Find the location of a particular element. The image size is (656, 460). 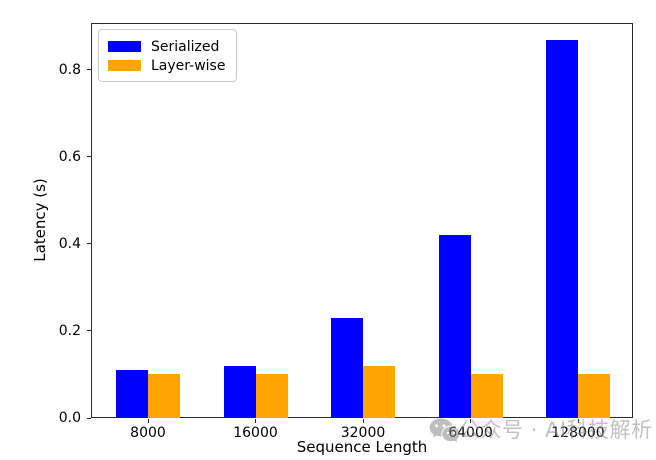

legend-row-serialized: Serialized is located at coordinates (167, 46).